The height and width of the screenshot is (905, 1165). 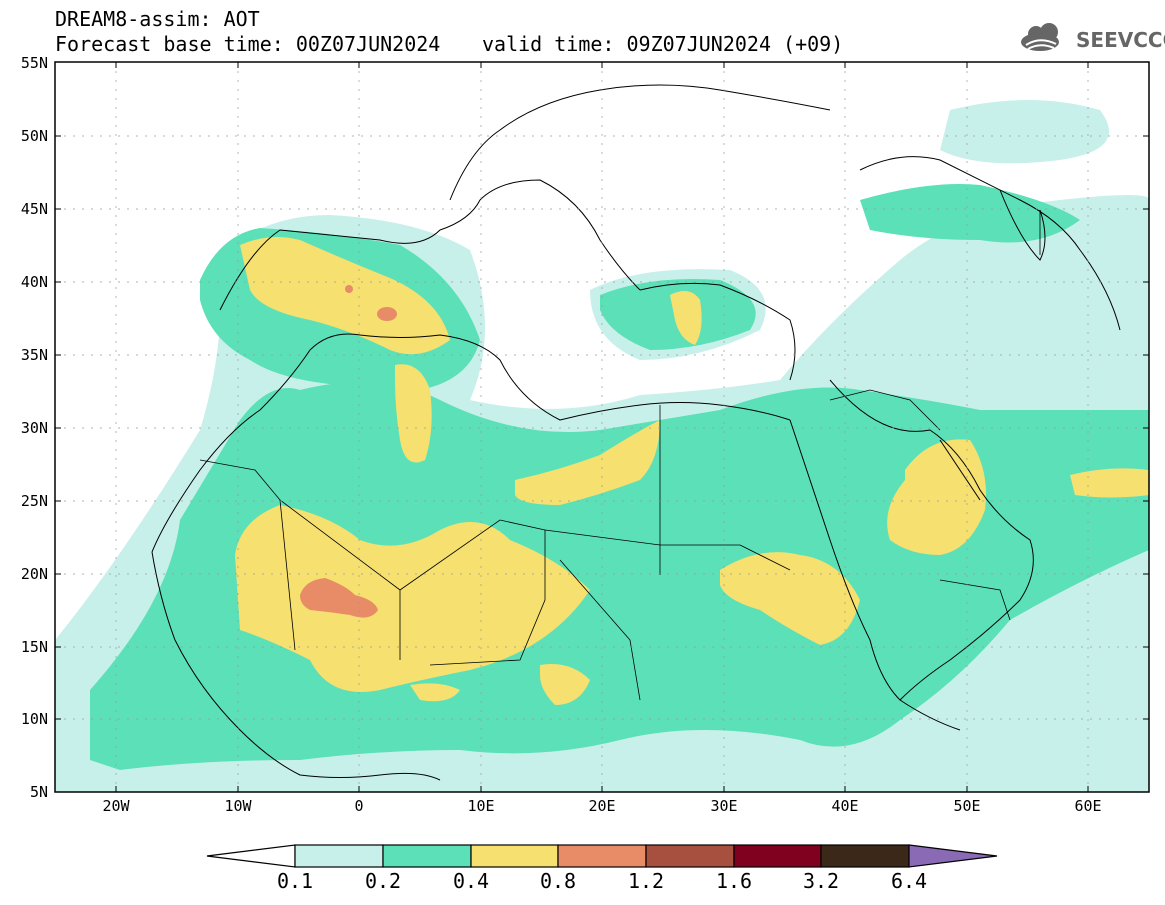 What do you see at coordinates (34, 282) in the screenshot?
I see `lat-label: 40N` at bounding box center [34, 282].